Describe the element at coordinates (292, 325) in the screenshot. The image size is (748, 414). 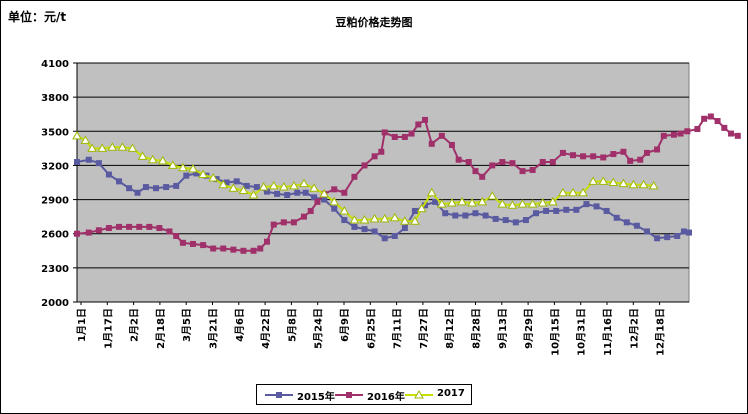
I see `x-tick-label: 5月8日` at that location.